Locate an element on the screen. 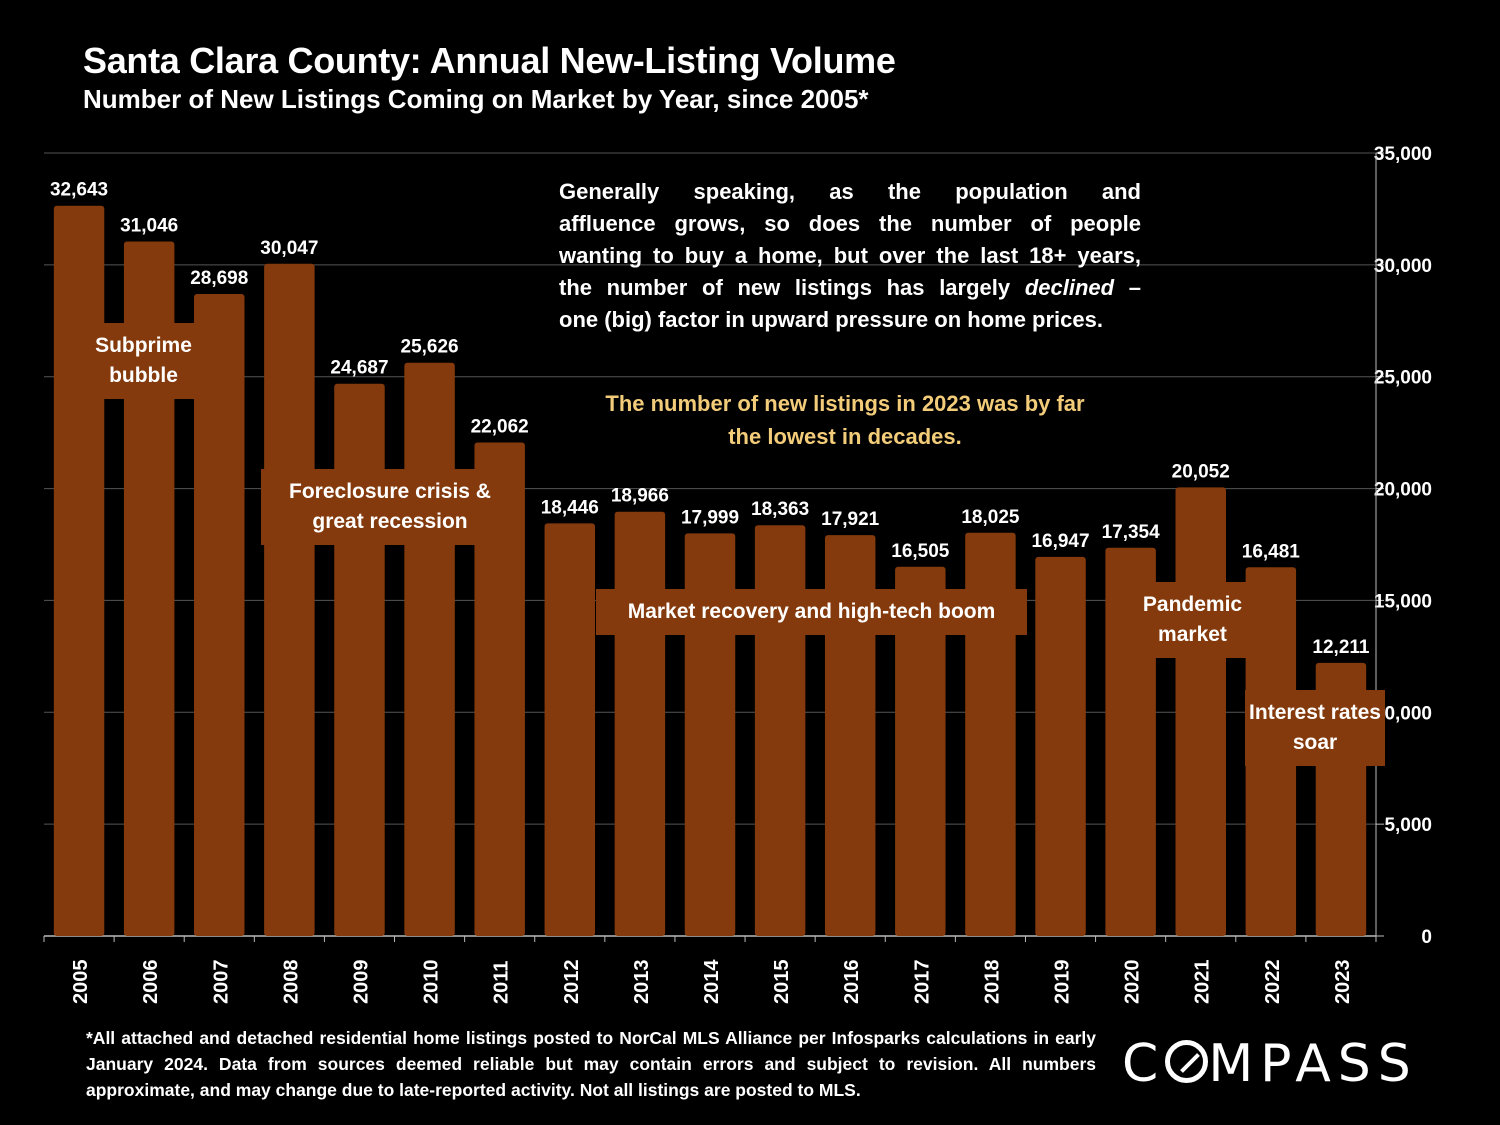 This screenshot has height=1125, width=1500. logo-text-end: MPASS is located at coordinates (1313, 1064).